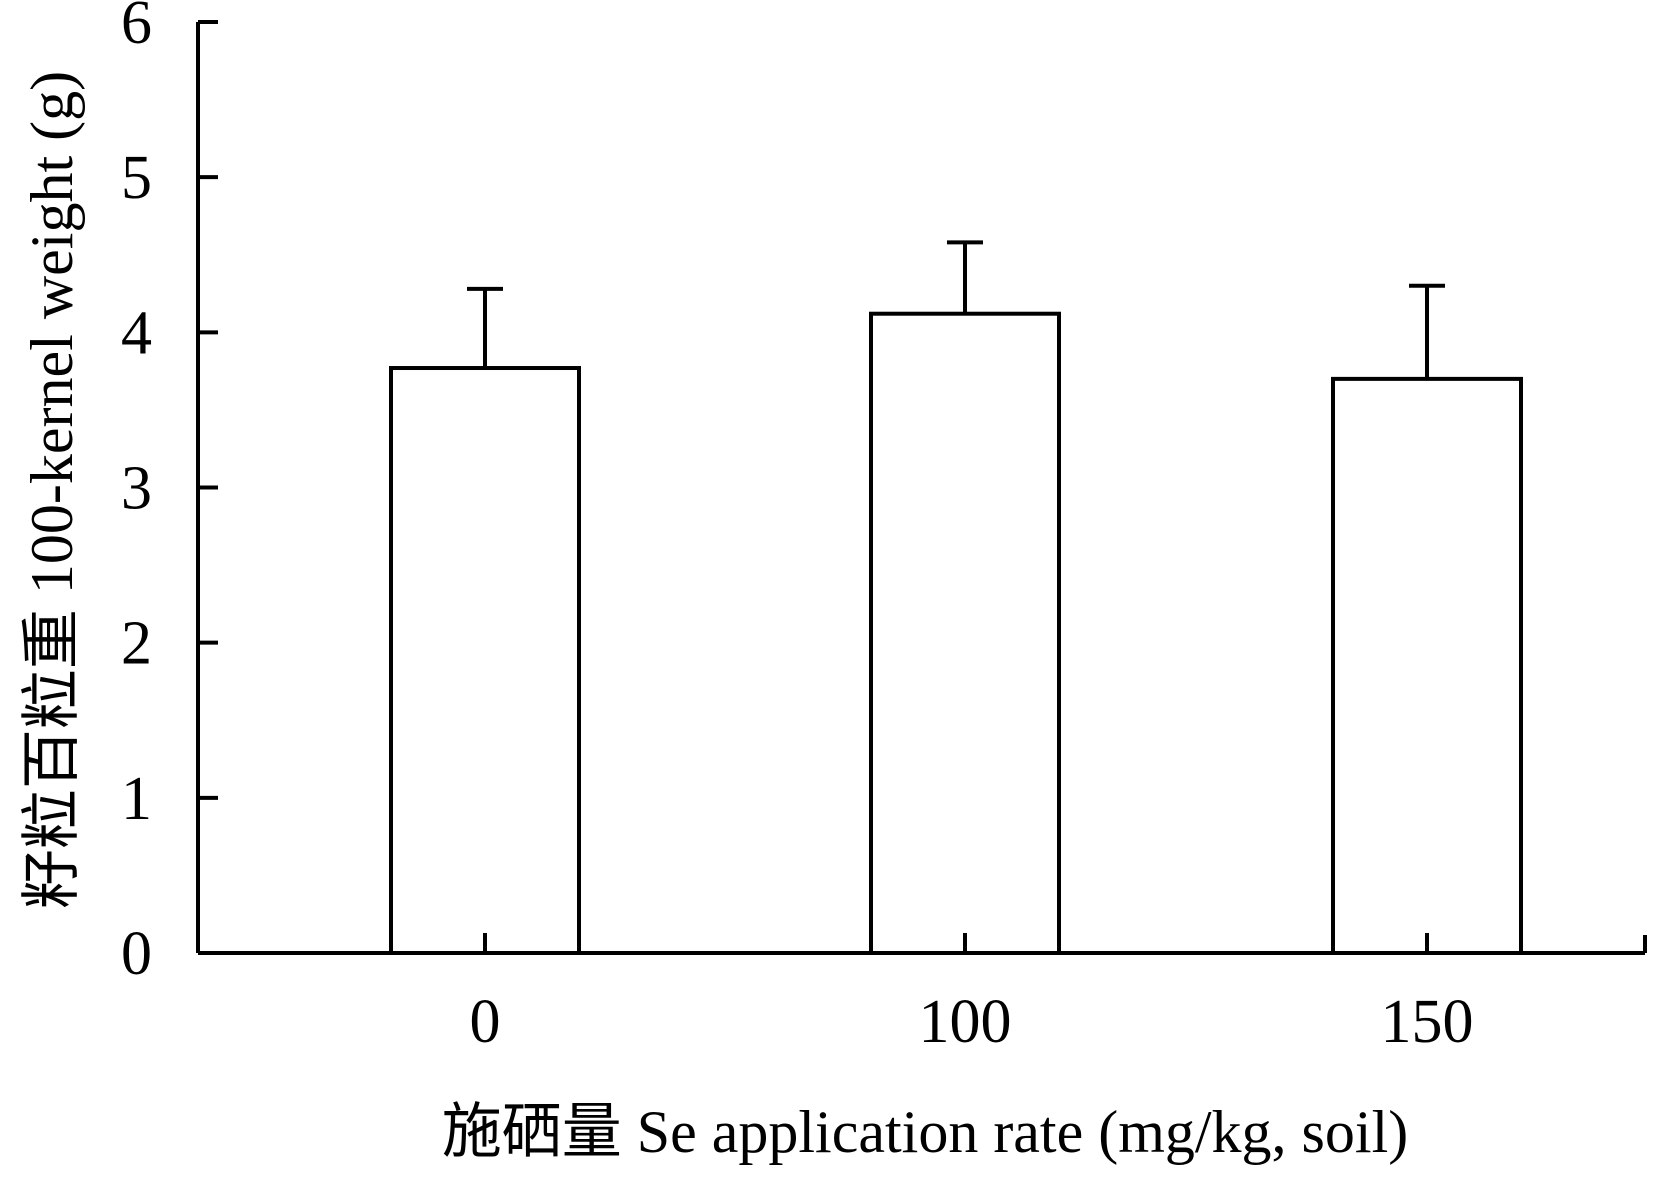 Image resolution: width=1654 pixels, height=1181 pixels. What do you see at coordinates (136, 799) in the screenshot?
I see `y-tick-label-1: 1` at bounding box center [136, 799].